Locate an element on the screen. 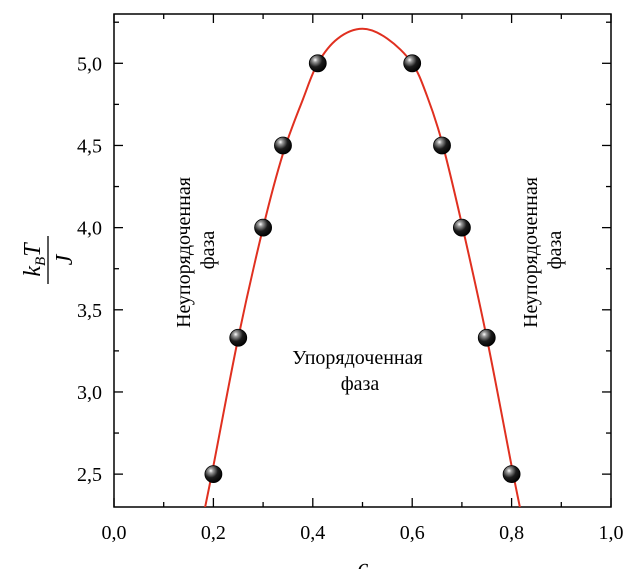 The width and height of the screenshot is (626, 569). annotation-right-line1: Неупорядоченная is located at coordinates (531, 252).